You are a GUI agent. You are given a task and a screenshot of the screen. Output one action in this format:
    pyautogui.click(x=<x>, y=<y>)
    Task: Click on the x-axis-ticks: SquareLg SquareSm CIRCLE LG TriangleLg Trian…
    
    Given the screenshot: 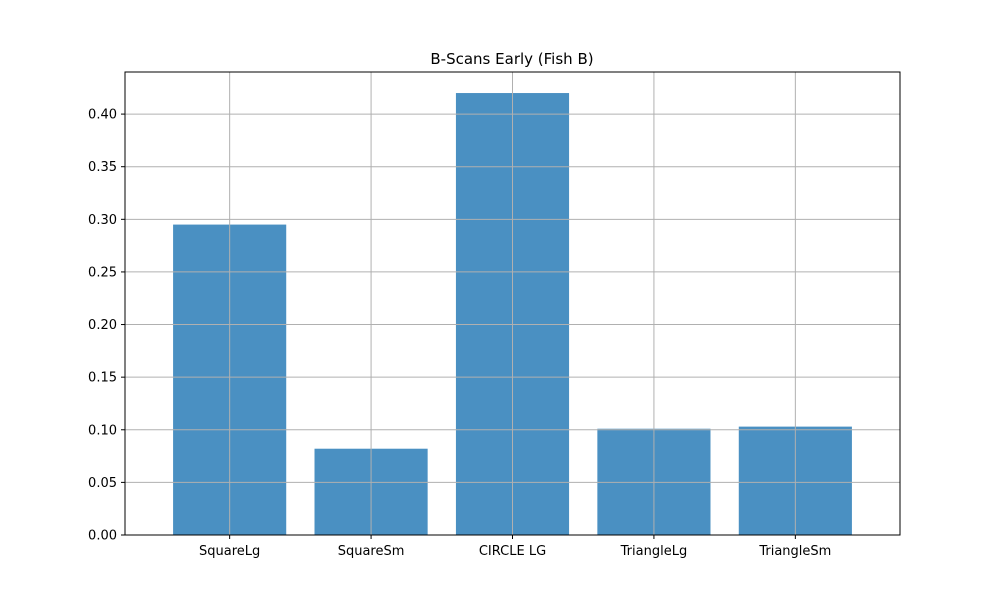 What is the action you would take?
    pyautogui.click(x=515, y=547)
    